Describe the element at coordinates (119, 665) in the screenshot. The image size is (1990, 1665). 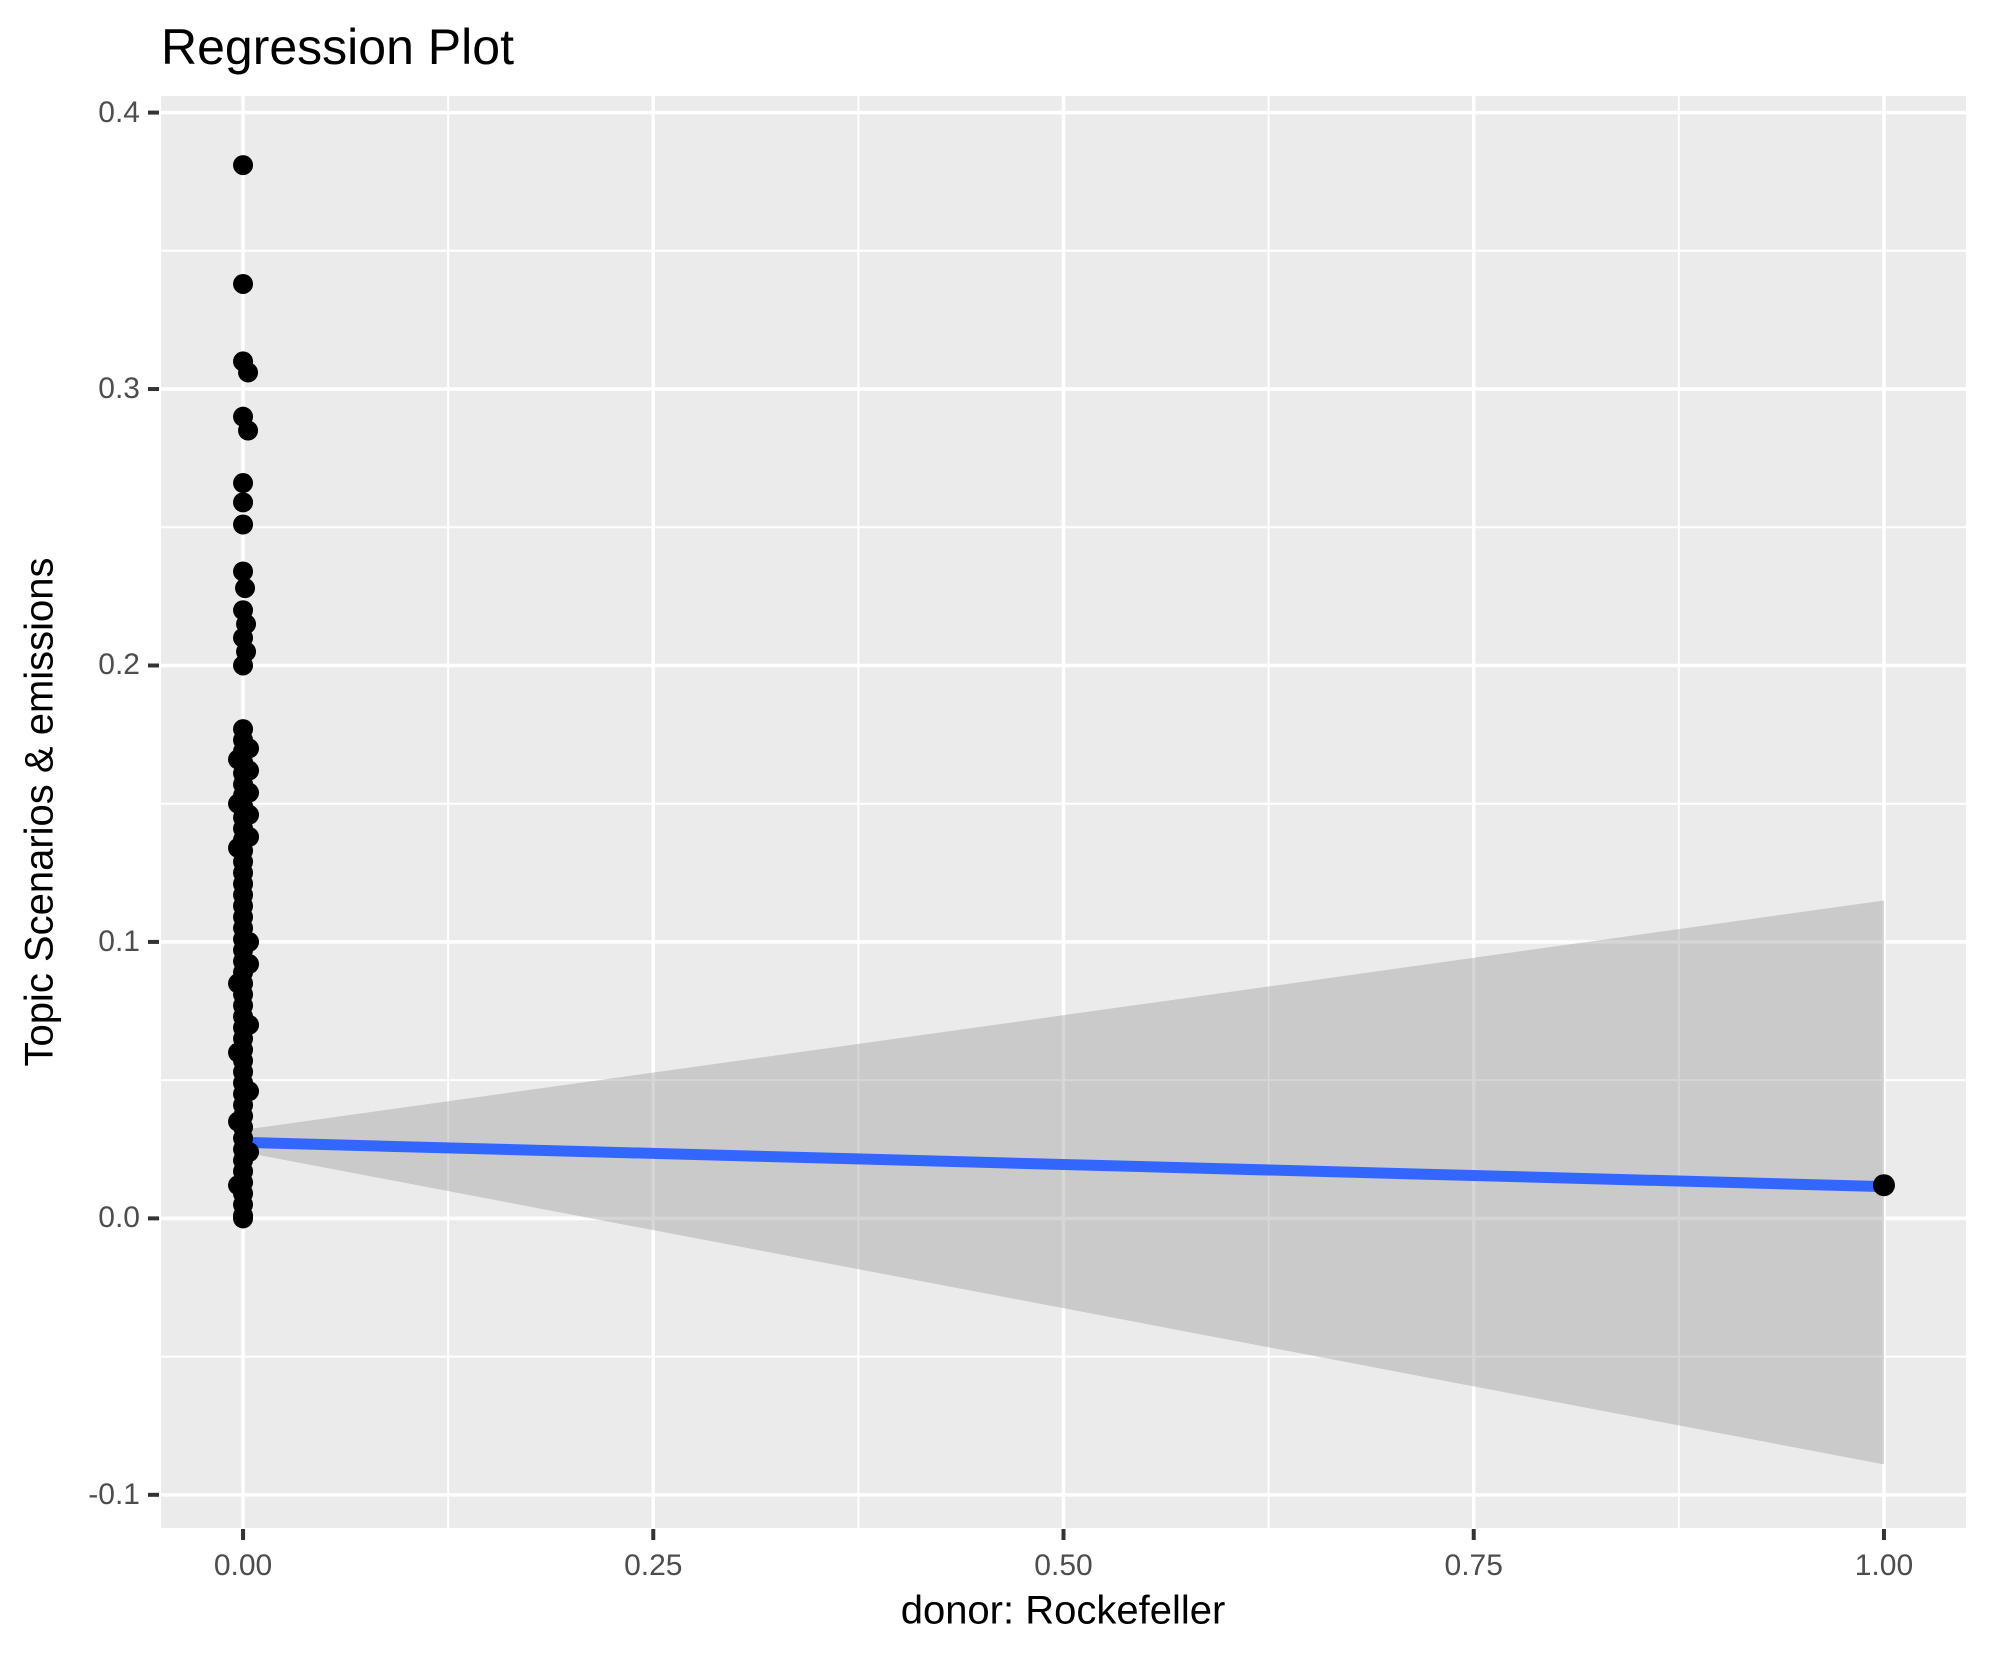
I see `y-tick-label: 0.2` at that location.